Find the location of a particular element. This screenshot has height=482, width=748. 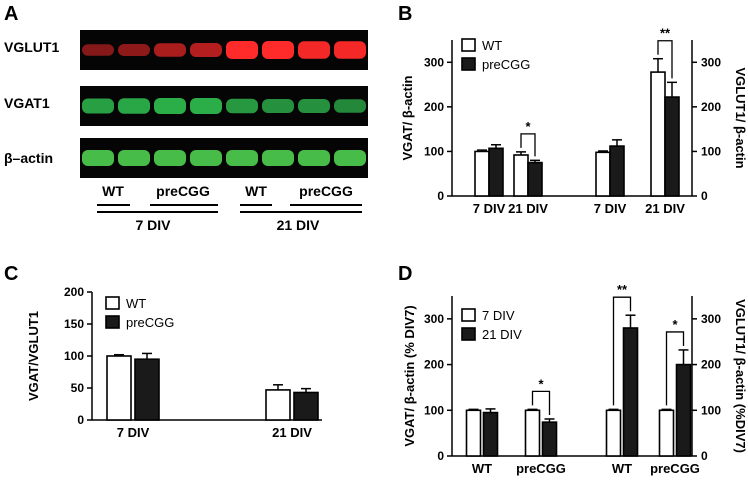

blot-label-vgat1: VGAT1 is located at coordinates (27, 103).